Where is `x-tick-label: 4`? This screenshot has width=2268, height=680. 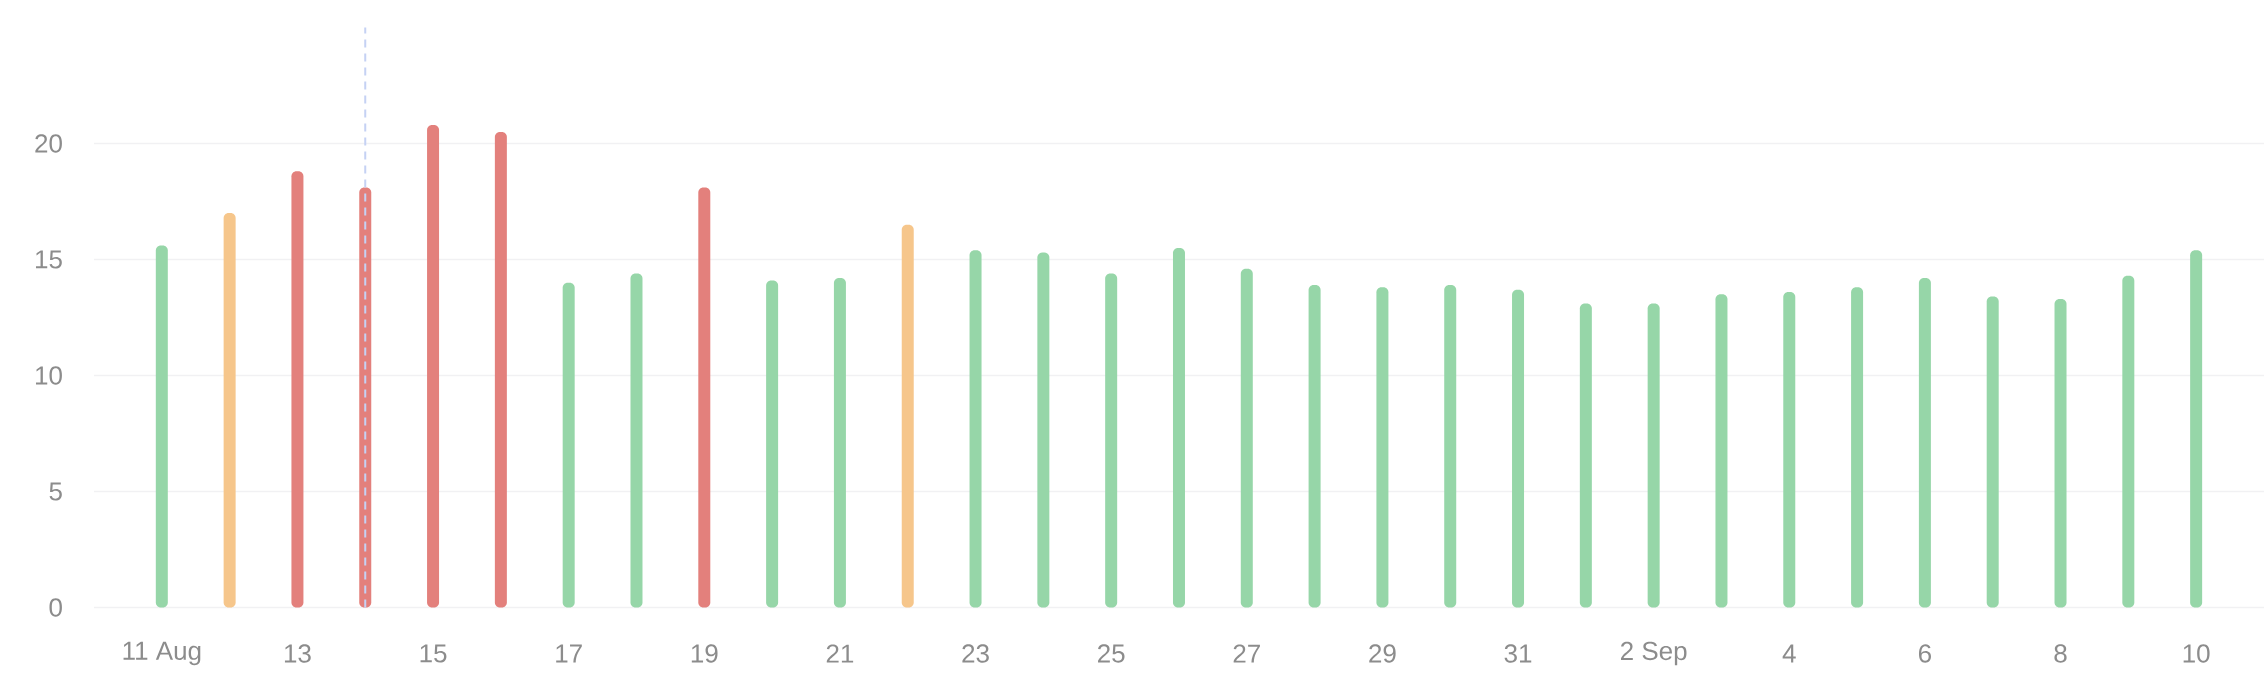
x-tick-label: 4 is located at coordinates (1789, 653).